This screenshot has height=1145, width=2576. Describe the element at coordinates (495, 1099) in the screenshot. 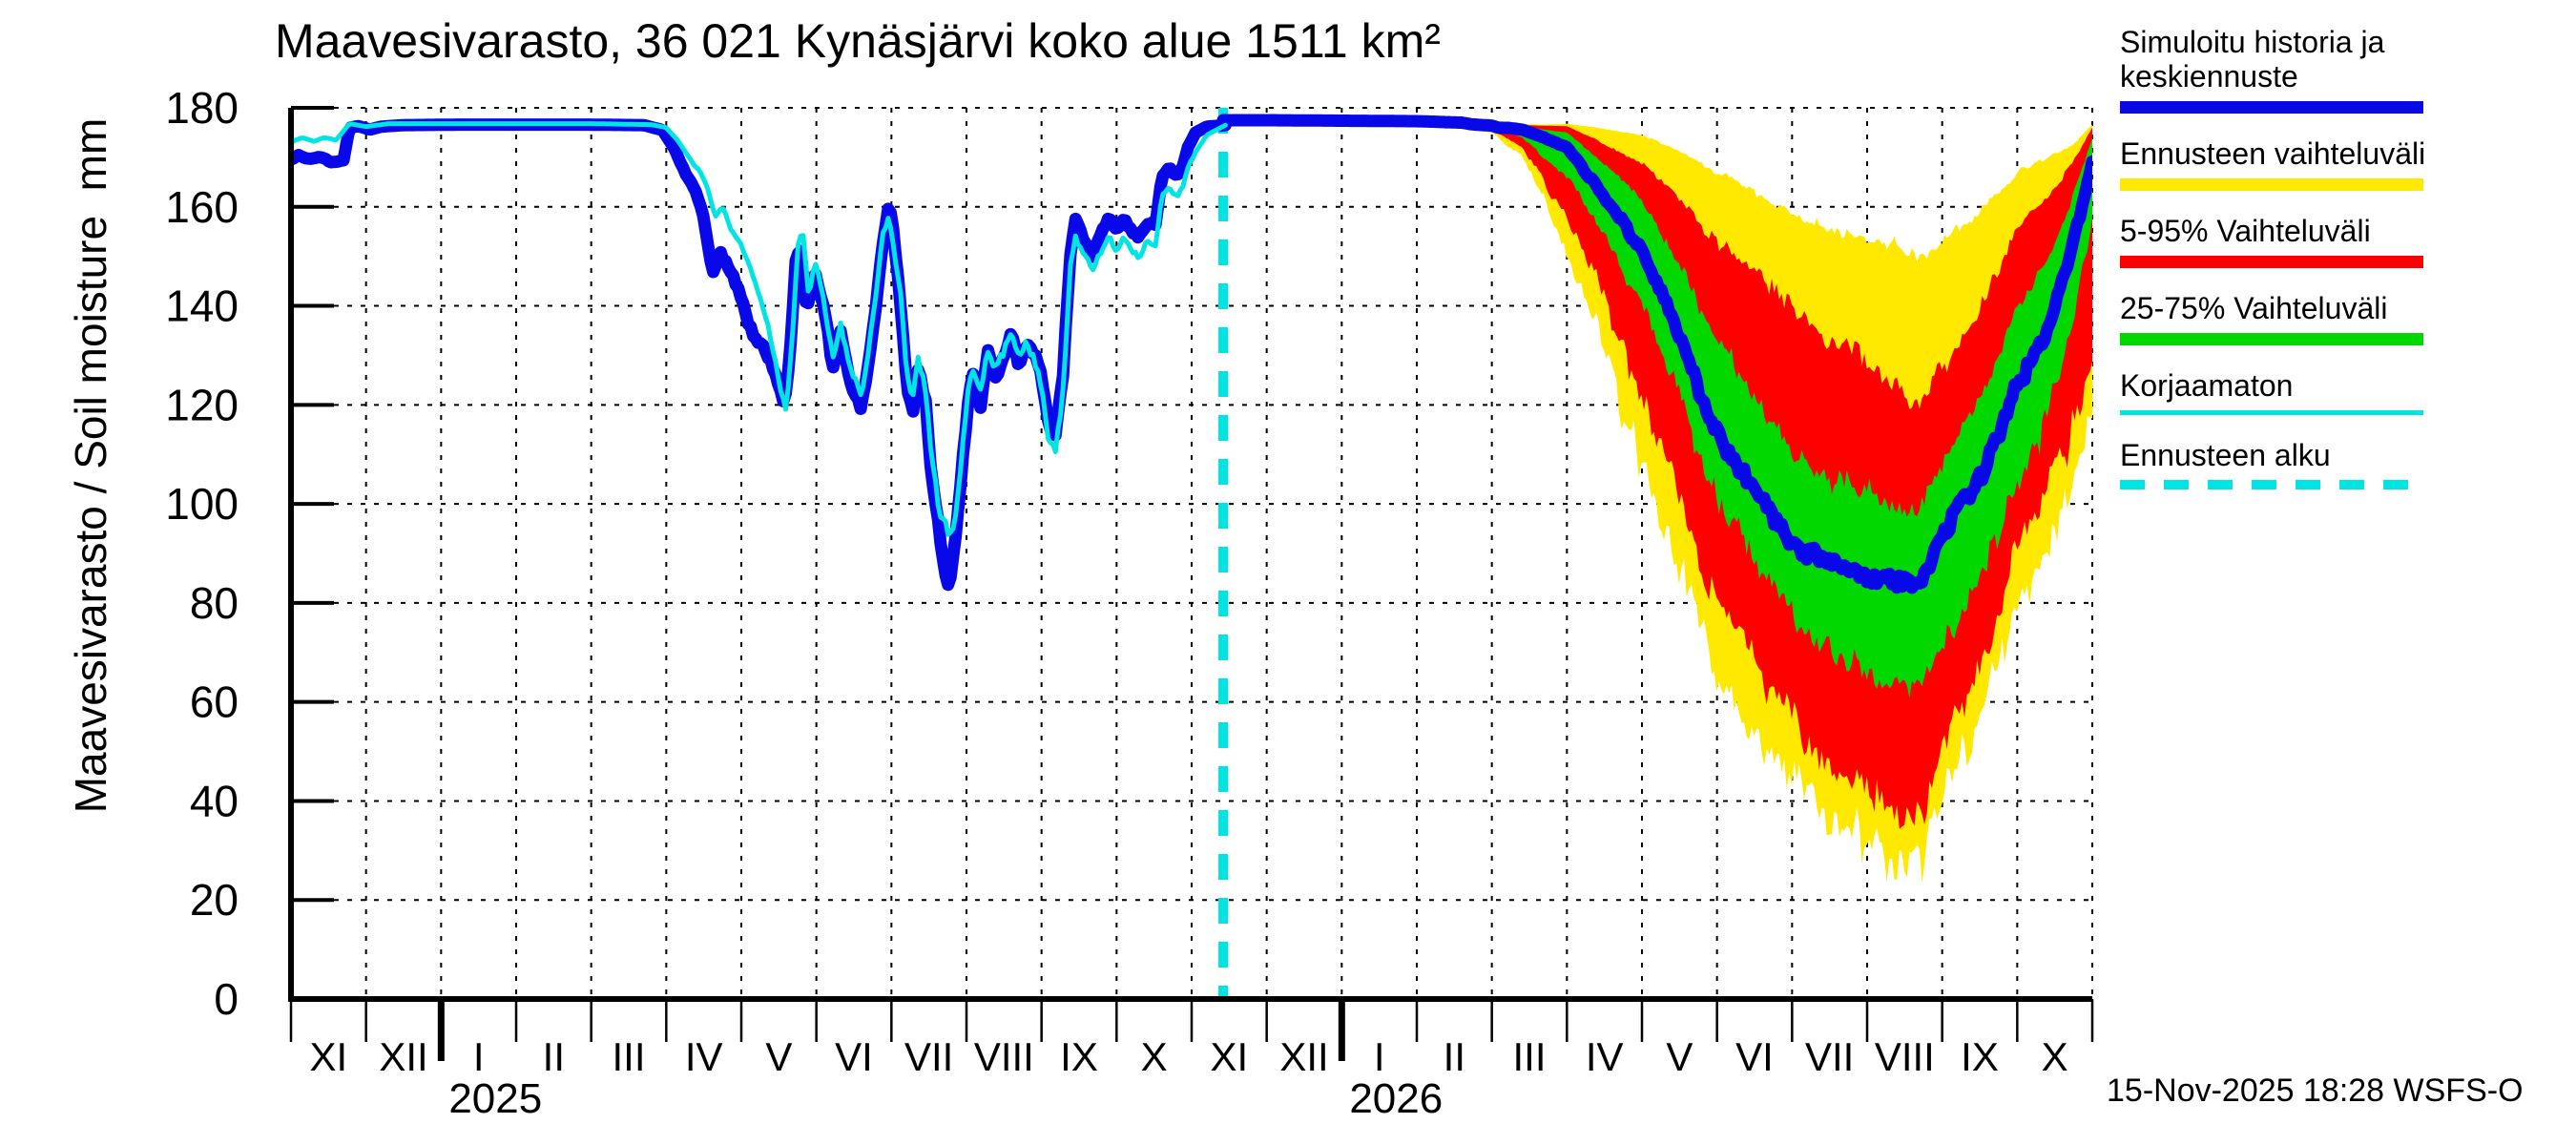

I see `x-year-label: 2025` at that location.